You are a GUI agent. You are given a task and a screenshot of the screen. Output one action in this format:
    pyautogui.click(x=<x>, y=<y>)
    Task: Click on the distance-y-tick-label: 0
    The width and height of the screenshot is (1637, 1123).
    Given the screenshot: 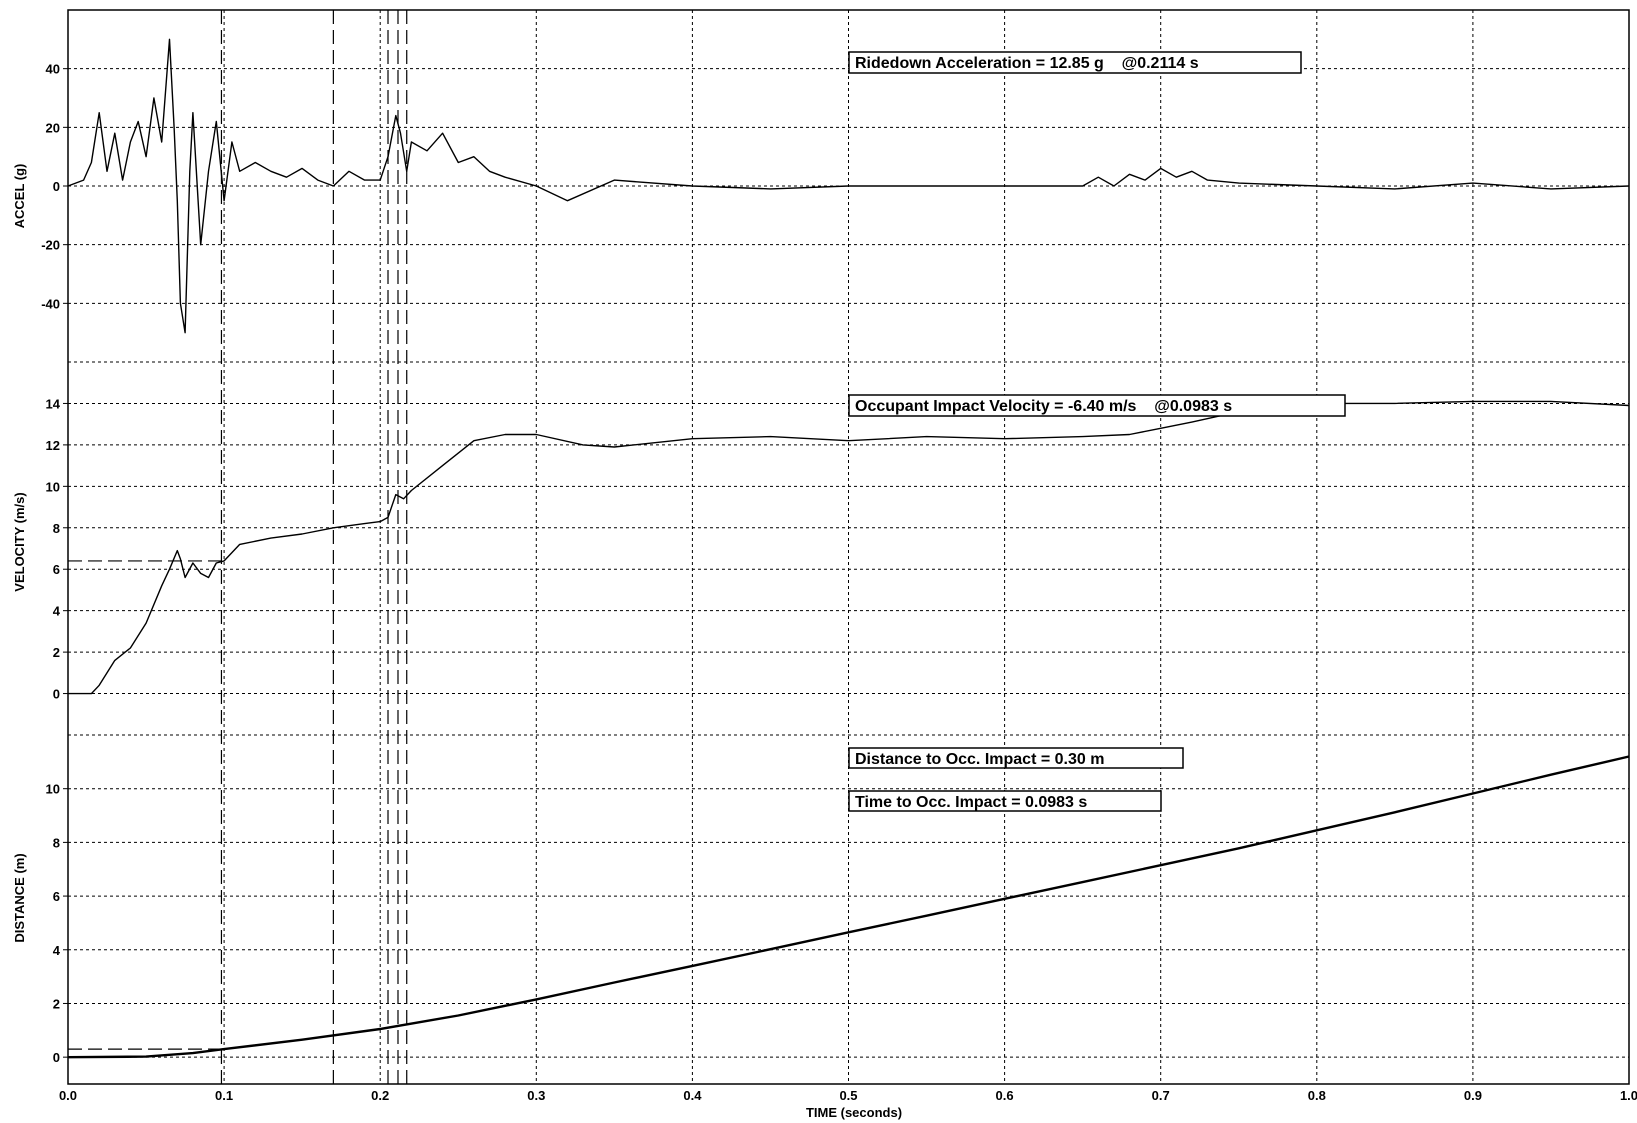 What is the action you would take?
    pyautogui.click(x=56, y=1057)
    